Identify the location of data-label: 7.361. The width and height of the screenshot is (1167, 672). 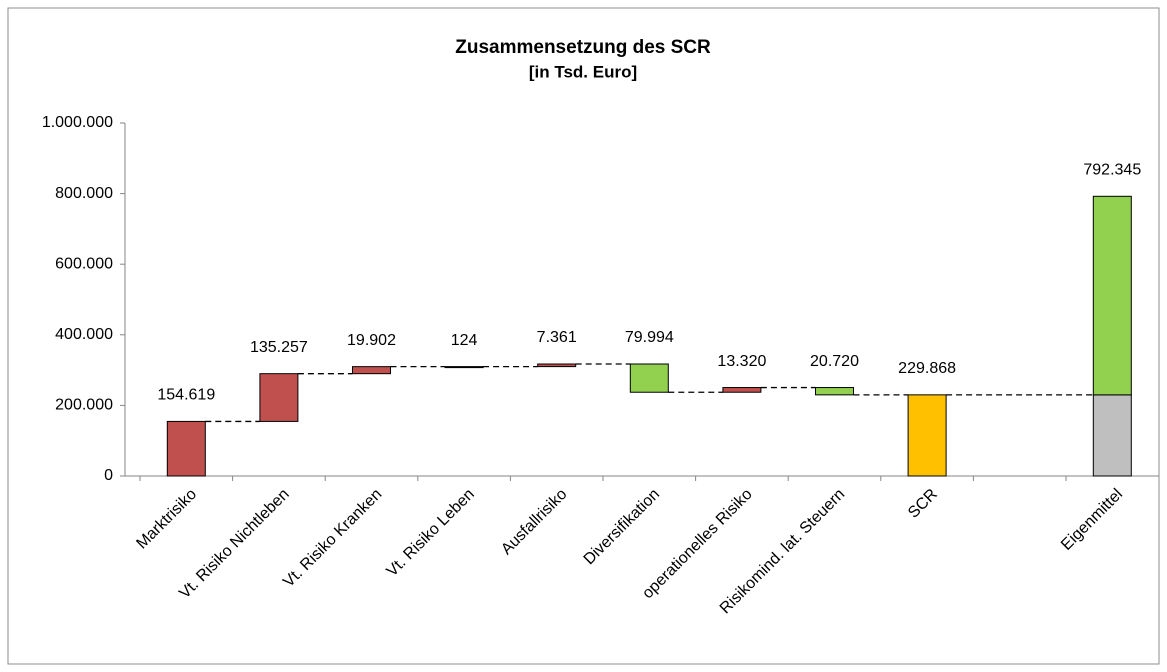
(557, 337).